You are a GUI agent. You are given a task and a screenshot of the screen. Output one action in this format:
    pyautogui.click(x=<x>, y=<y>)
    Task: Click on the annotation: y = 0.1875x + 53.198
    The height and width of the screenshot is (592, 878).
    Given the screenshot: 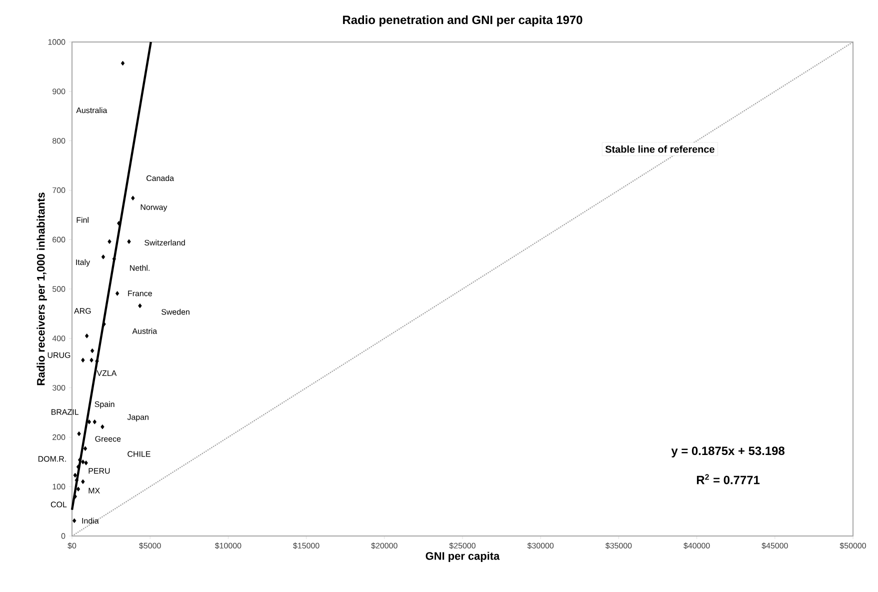 What is the action you would take?
    pyautogui.click(x=727, y=452)
    